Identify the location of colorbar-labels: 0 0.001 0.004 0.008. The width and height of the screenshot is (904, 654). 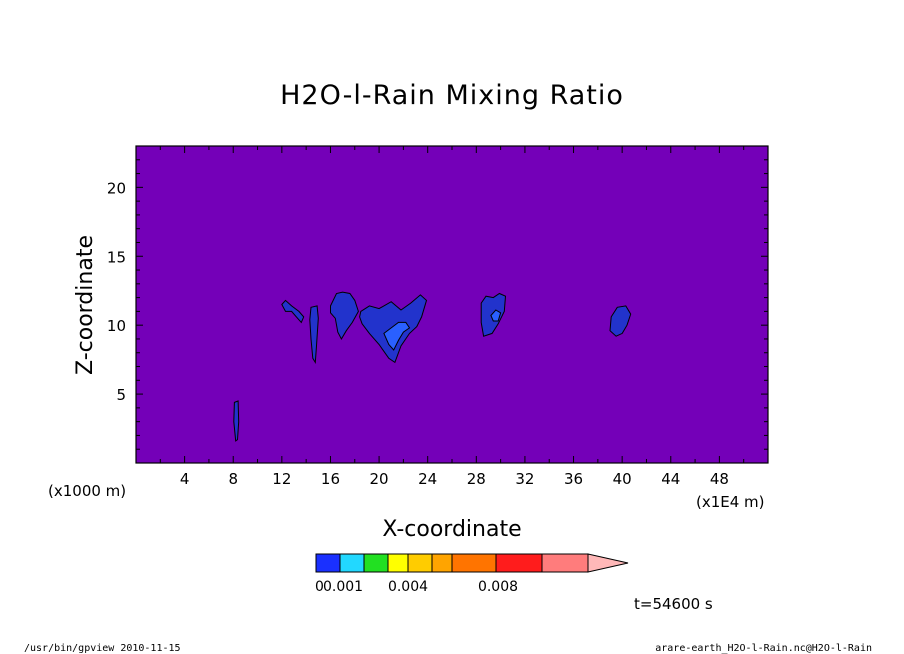
(416, 587).